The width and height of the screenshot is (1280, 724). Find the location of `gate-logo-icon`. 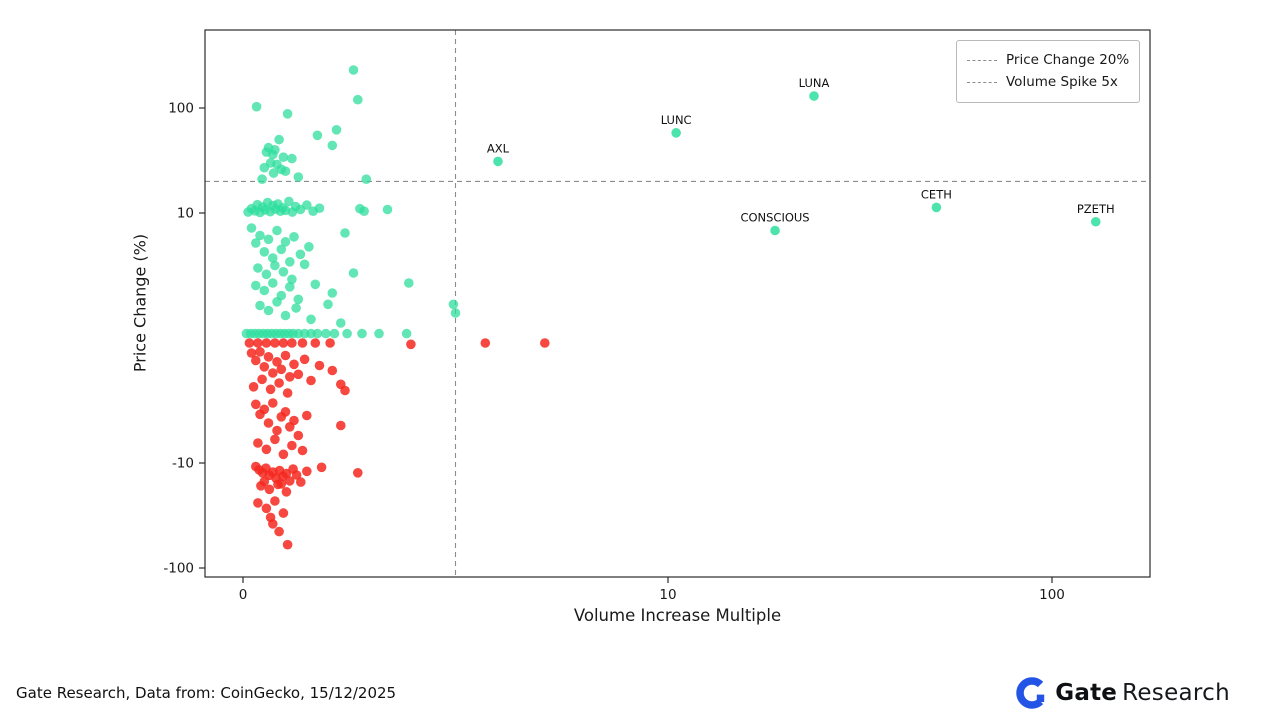

gate-logo-icon is located at coordinates (1030, 693).